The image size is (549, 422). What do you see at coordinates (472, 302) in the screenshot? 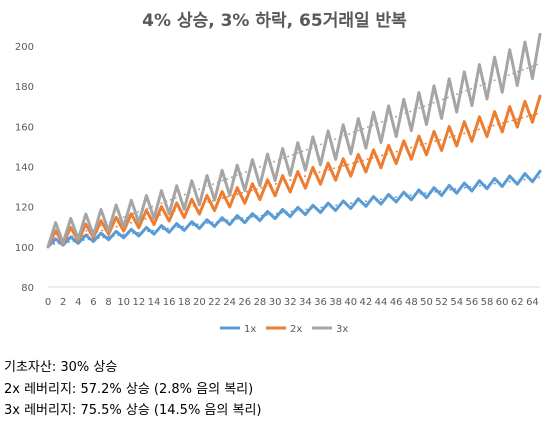
I see `x-tick-label: 56` at bounding box center [472, 302].